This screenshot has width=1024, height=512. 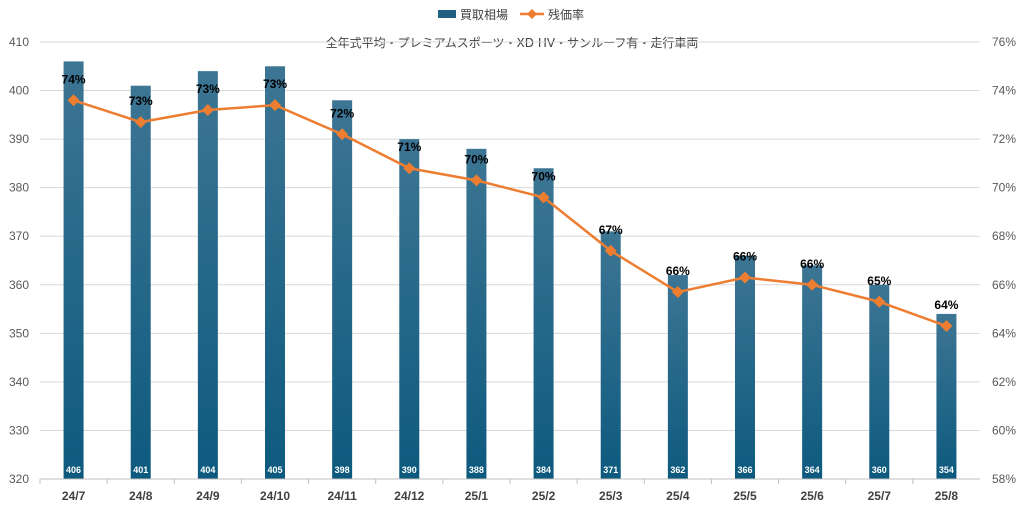 I want to click on bar-value-label: 371, so click(x=610, y=470).